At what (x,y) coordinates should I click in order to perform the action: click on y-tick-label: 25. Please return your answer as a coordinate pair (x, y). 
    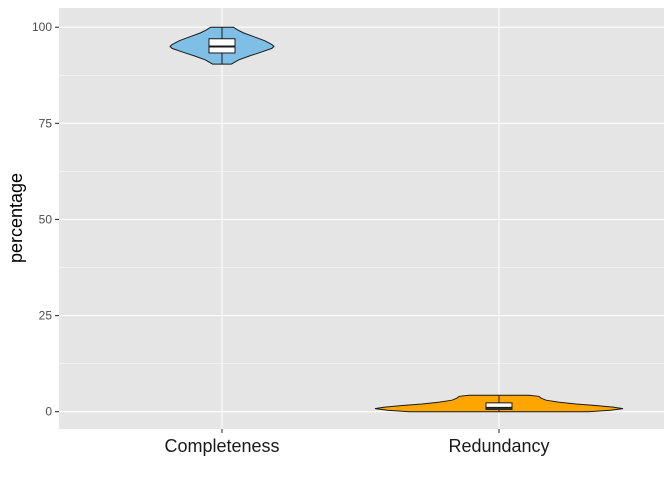
    Looking at the image, I should click on (46, 316).